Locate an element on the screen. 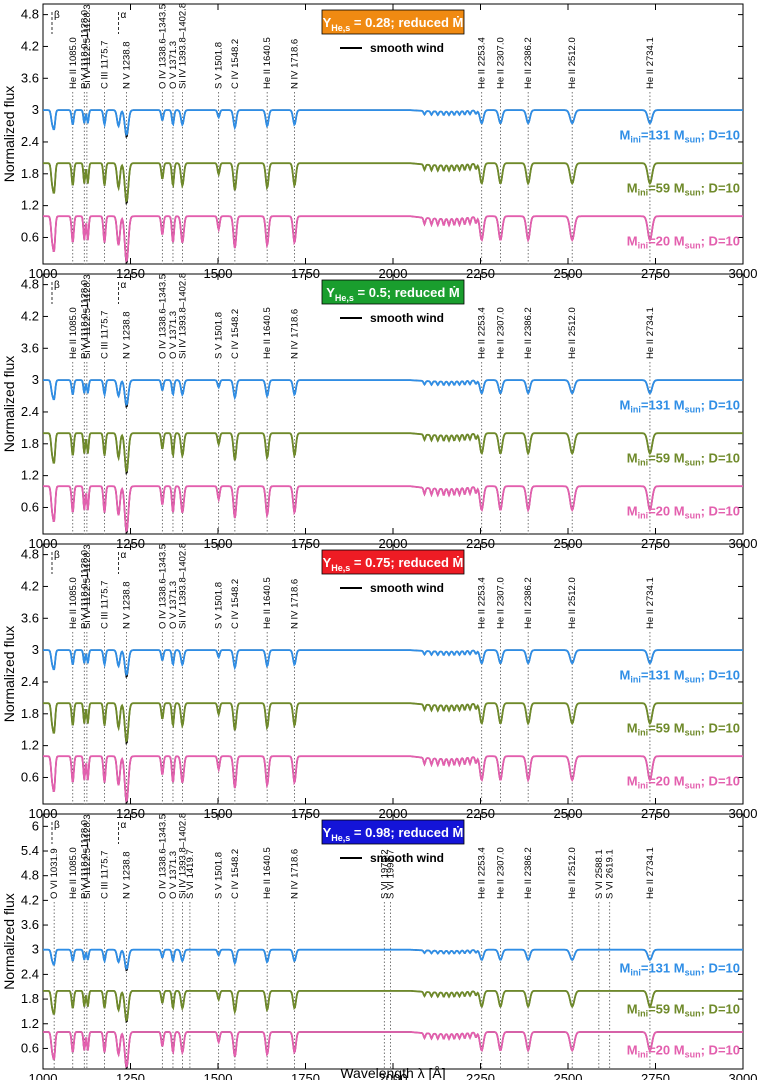 The width and height of the screenshot is (763, 1080). y-tick-label: 1.8 is located at coordinates (30, 173).